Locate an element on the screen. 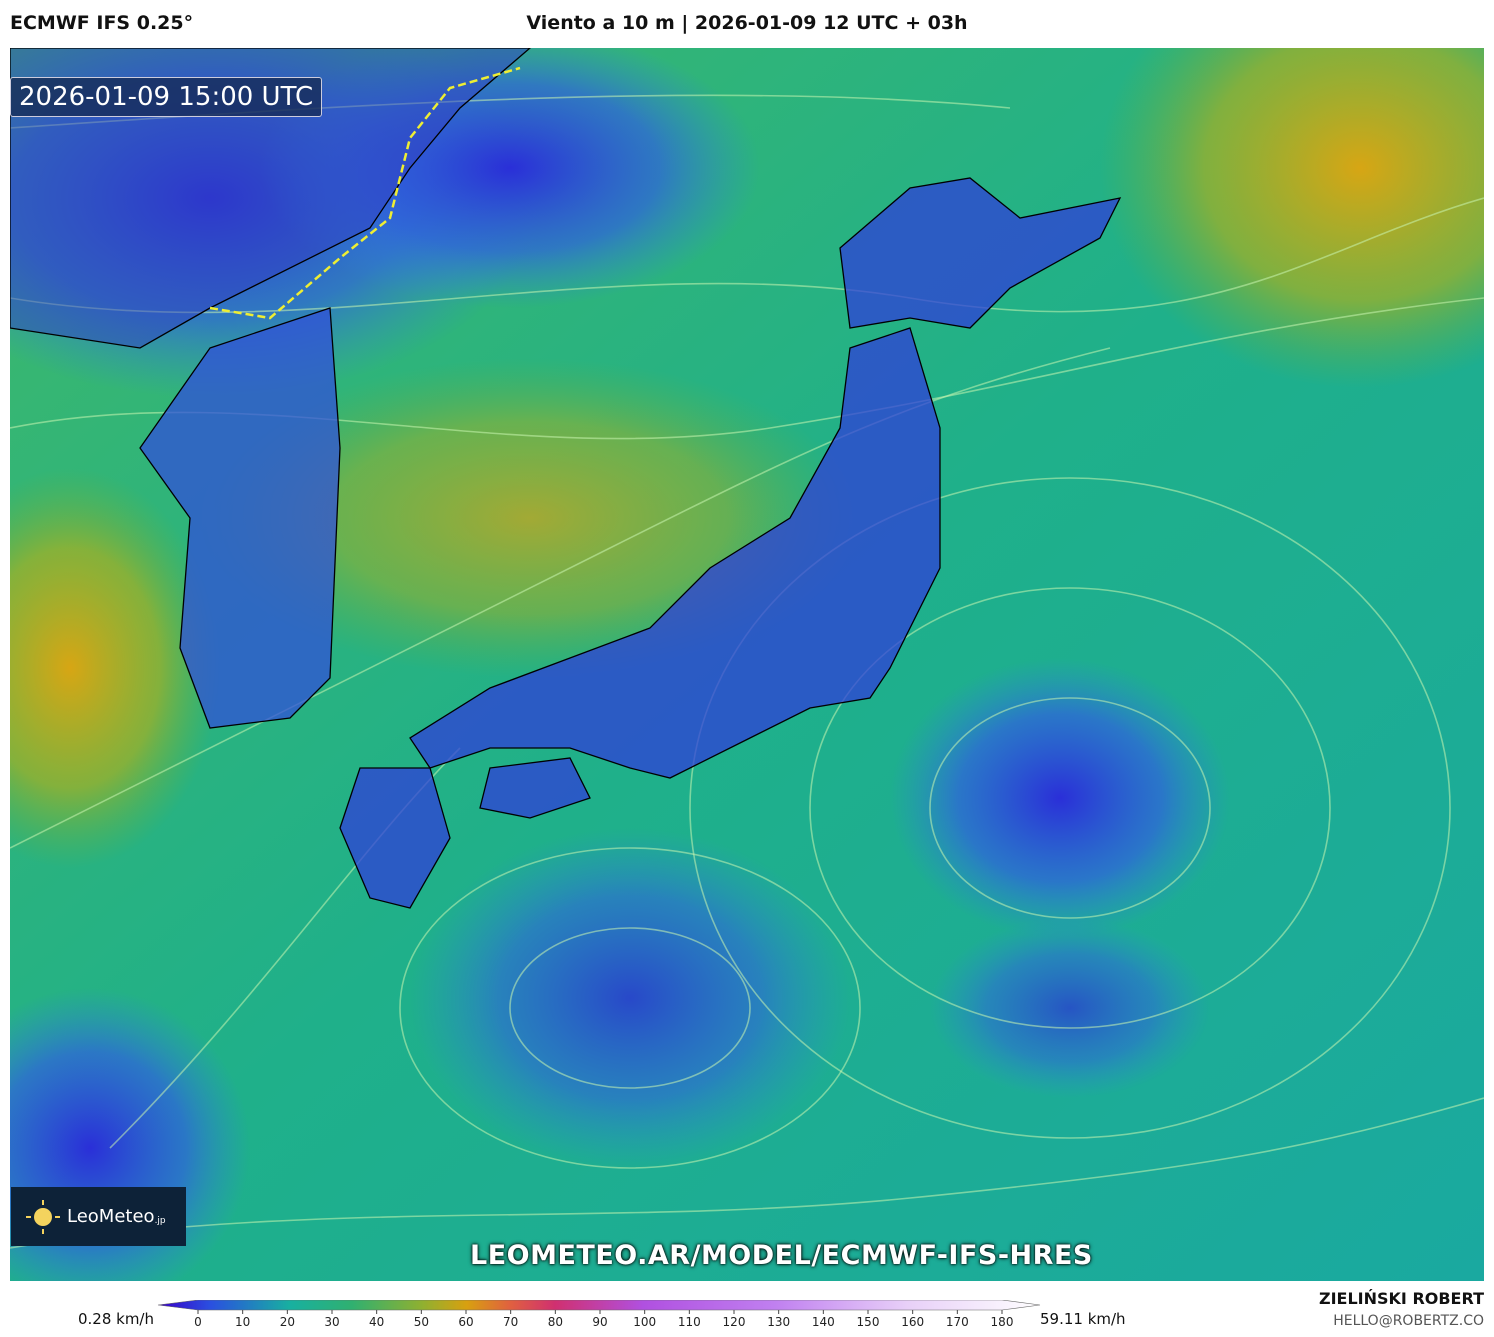 This screenshot has width=1494, height=1337. colorbar-tick-label: 130 is located at coordinates (778, 1322).